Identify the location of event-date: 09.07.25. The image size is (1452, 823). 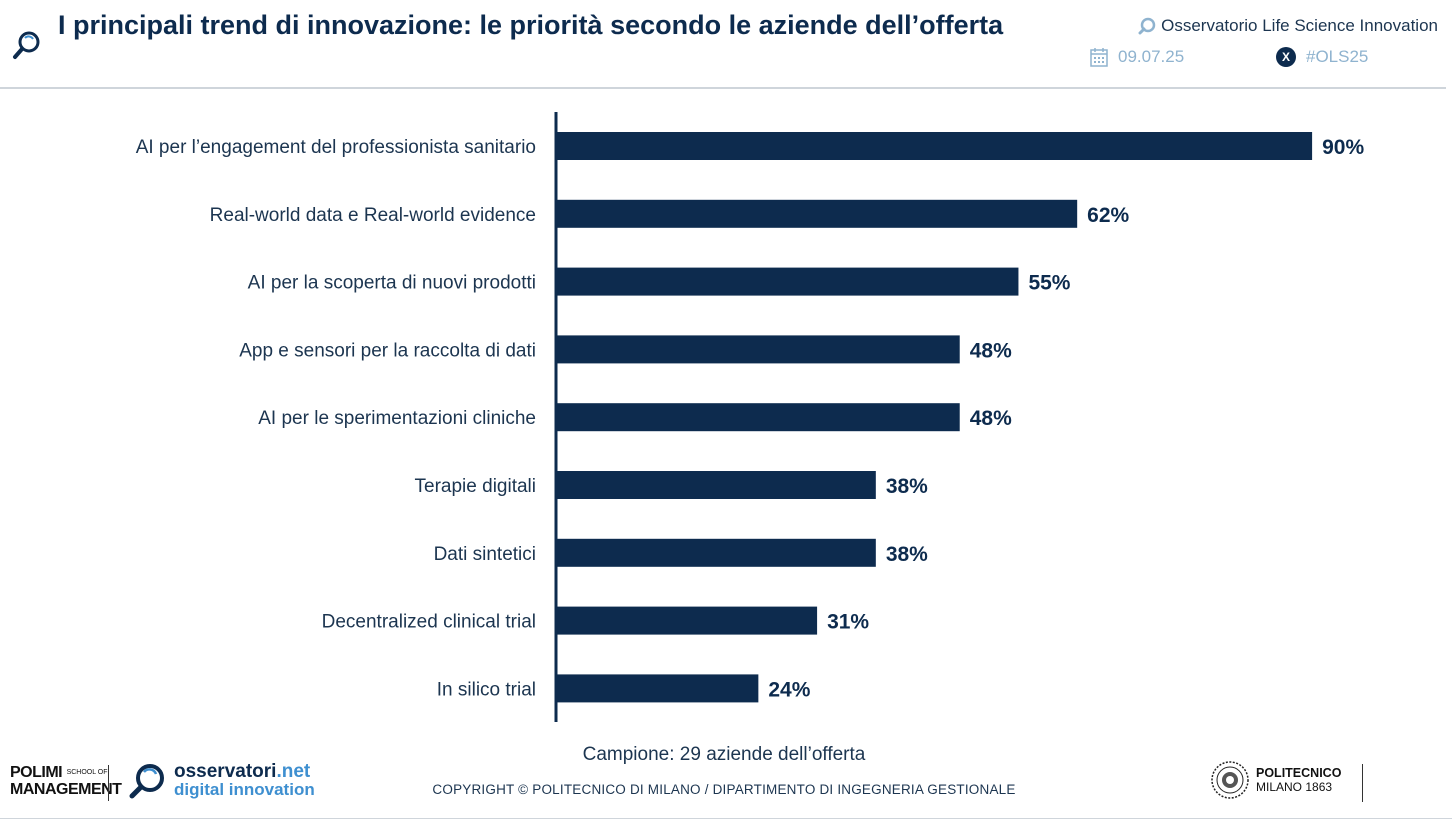
(1151, 56).